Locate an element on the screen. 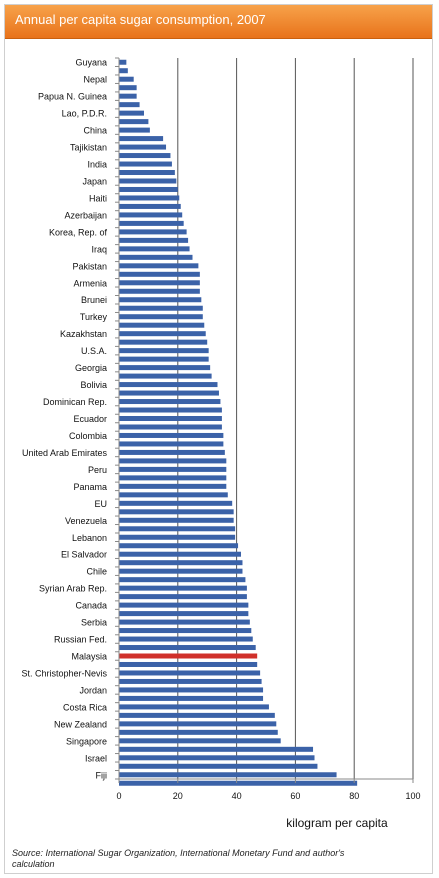 This screenshot has width=439, height=878. category-label: Papua N. Guinea is located at coordinates (72, 97).